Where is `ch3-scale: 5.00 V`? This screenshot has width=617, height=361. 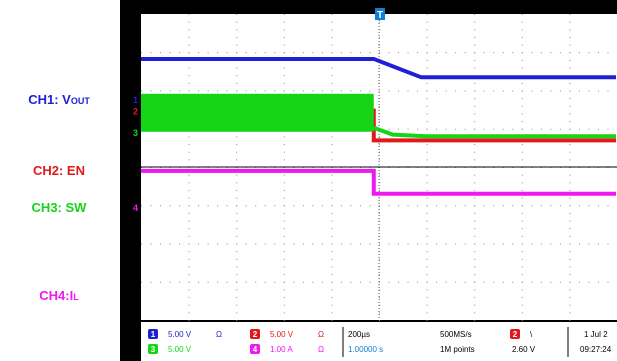 ch3-scale: 5.00 V is located at coordinates (180, 349).